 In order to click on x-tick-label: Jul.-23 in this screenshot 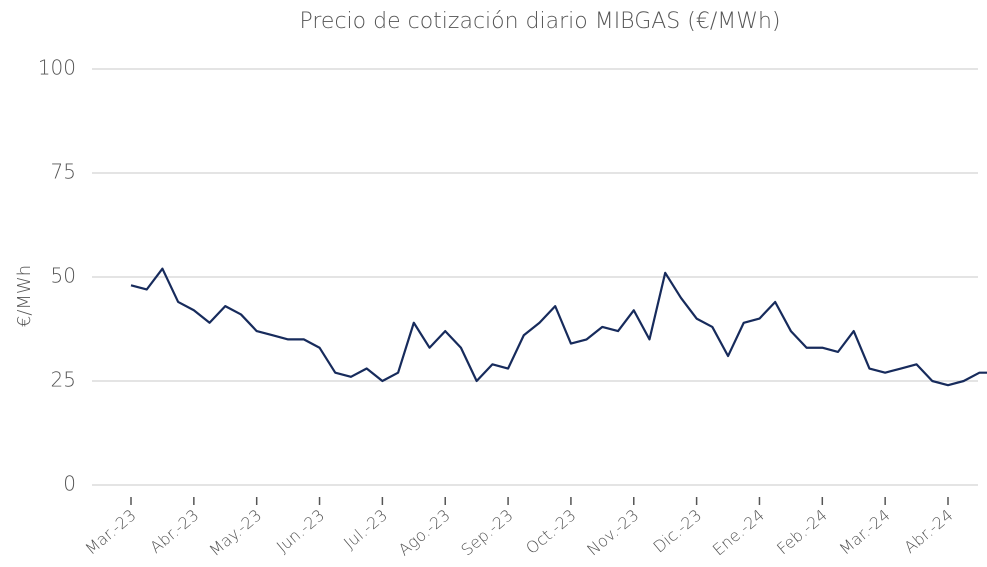, I will do `click(365, 529)`.